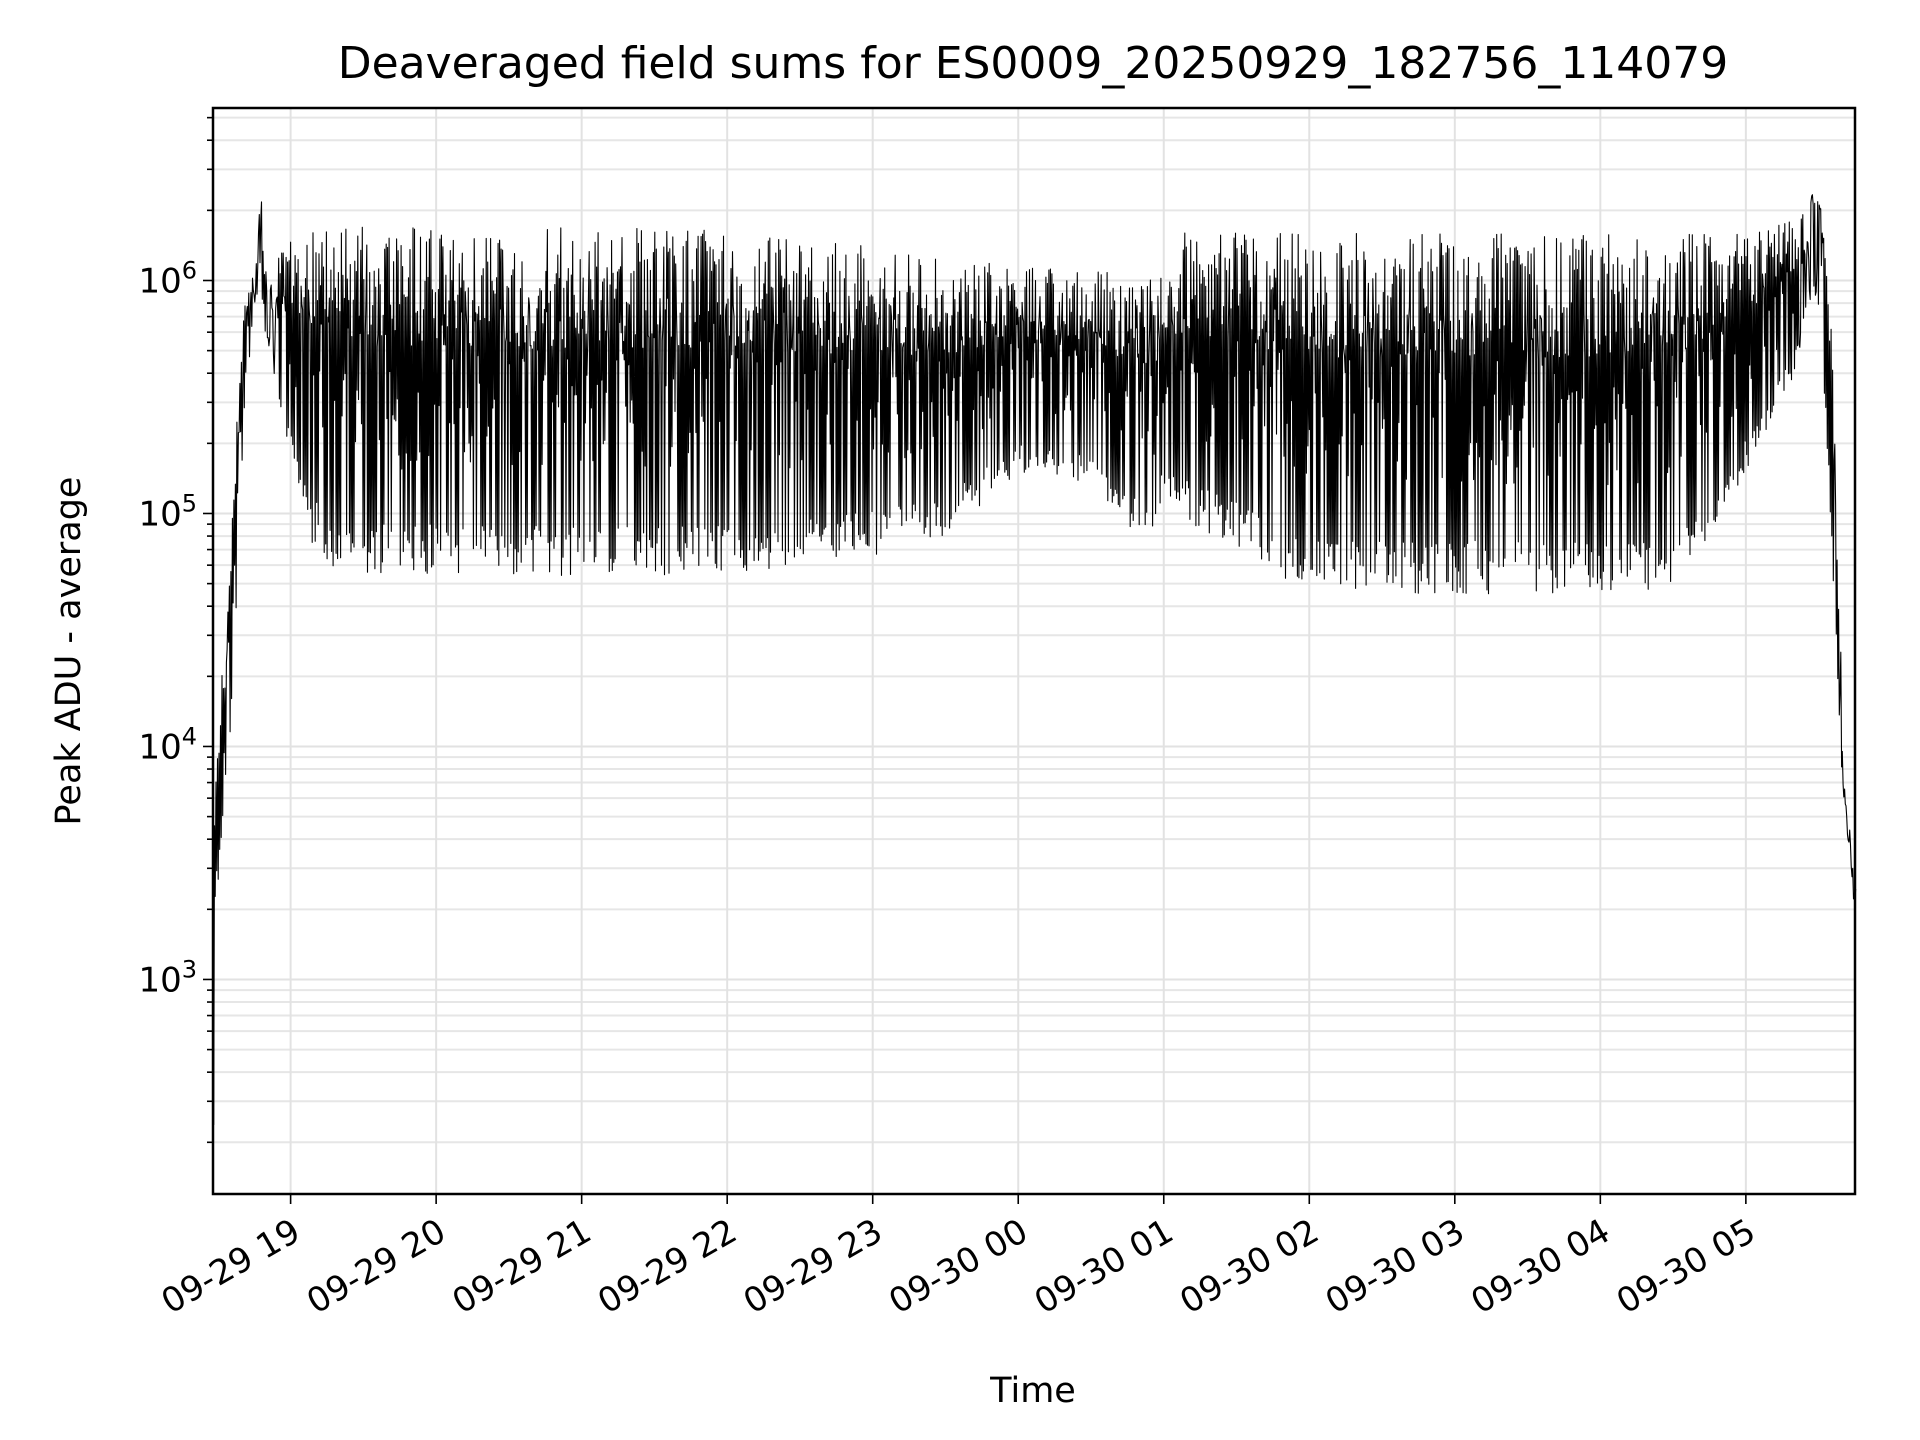 The width and height of the screenshot is (1920, 1440). What do you see at coordinates (167, 744) in the screenshot?
I see `y-tick-label: 10⁴` at bounding box center [167, 744].